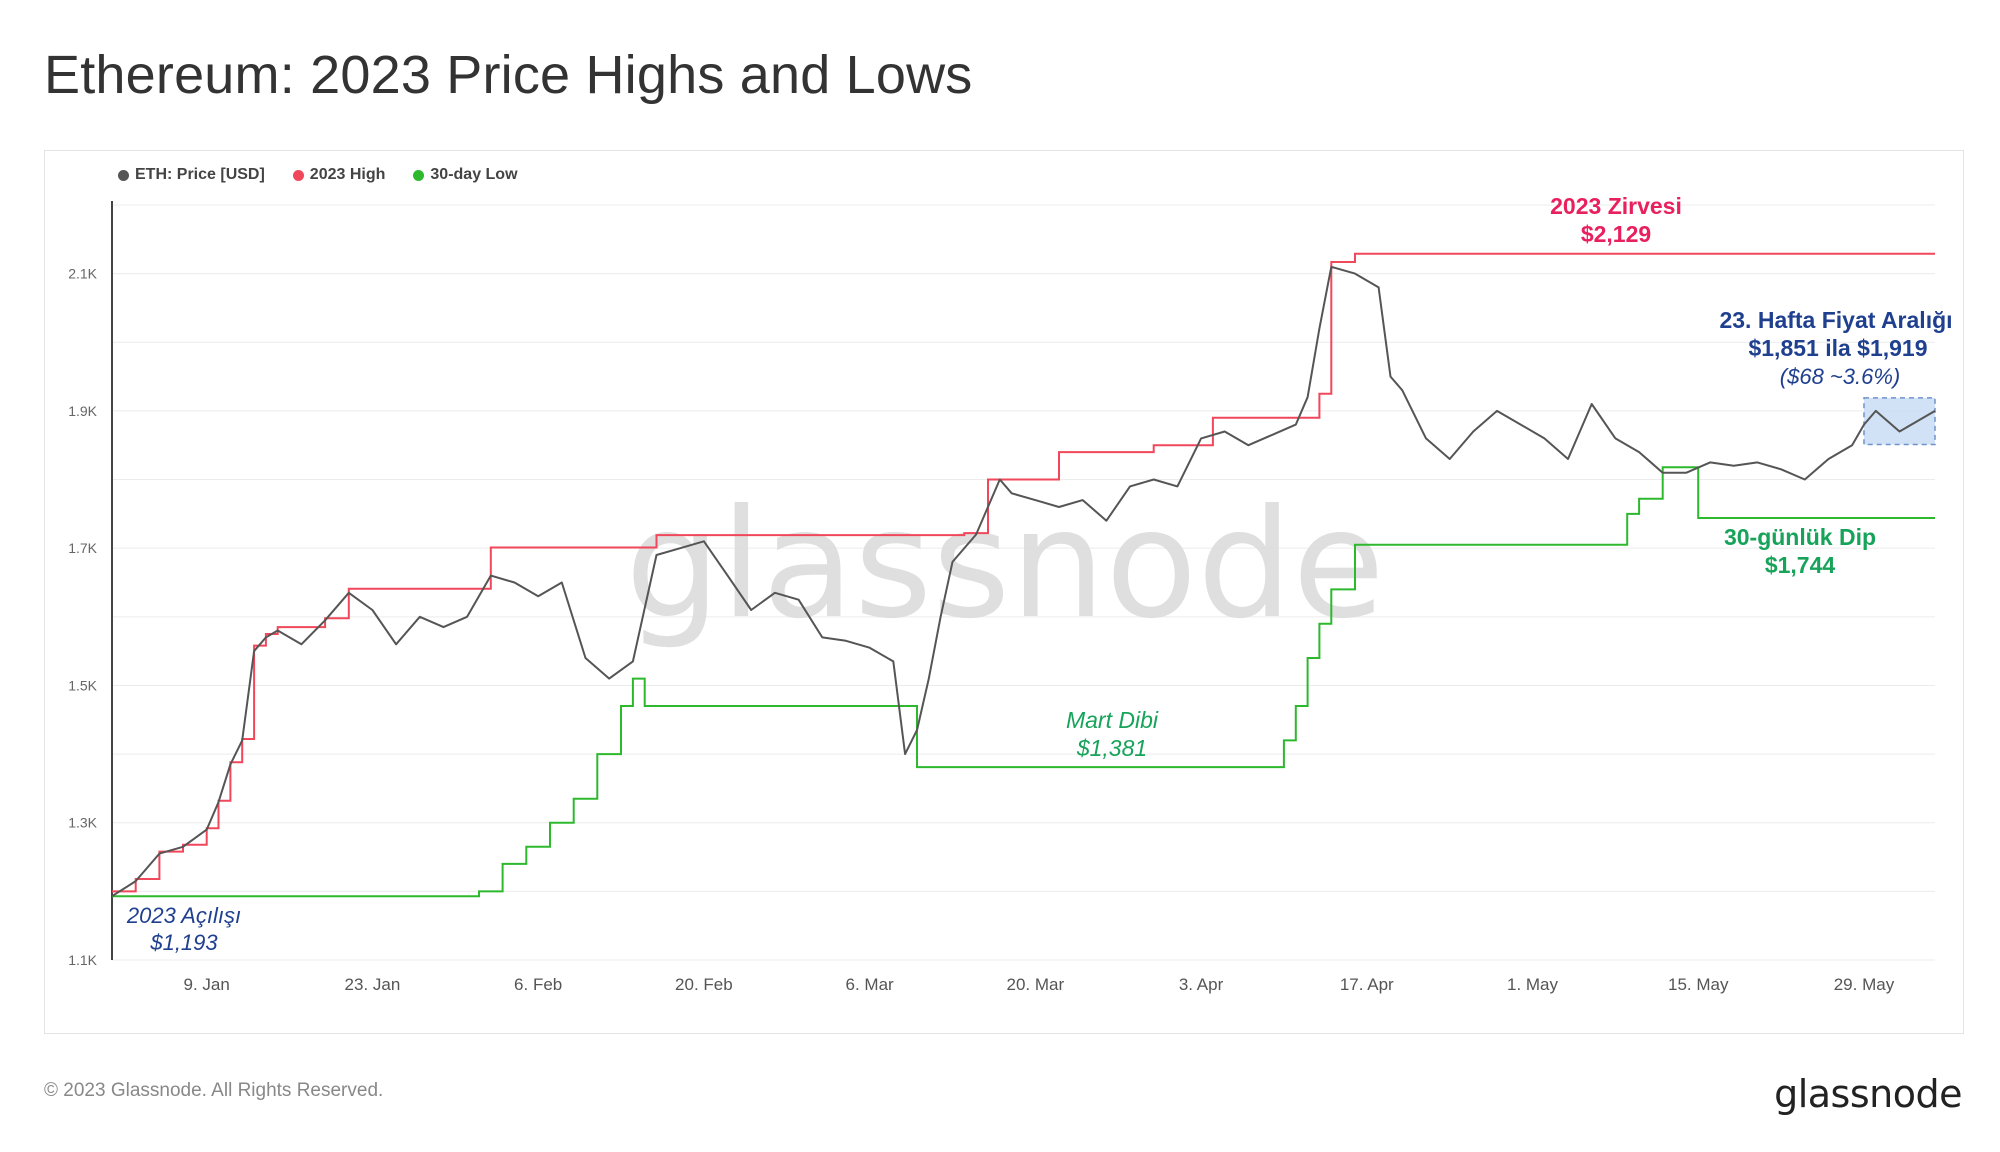 Image resolution: width=2000 pixels, height=1152 pixels. Describe the element at coordinates (183, 942) in the screenshot. I see `open-value: $1,193` at that location.